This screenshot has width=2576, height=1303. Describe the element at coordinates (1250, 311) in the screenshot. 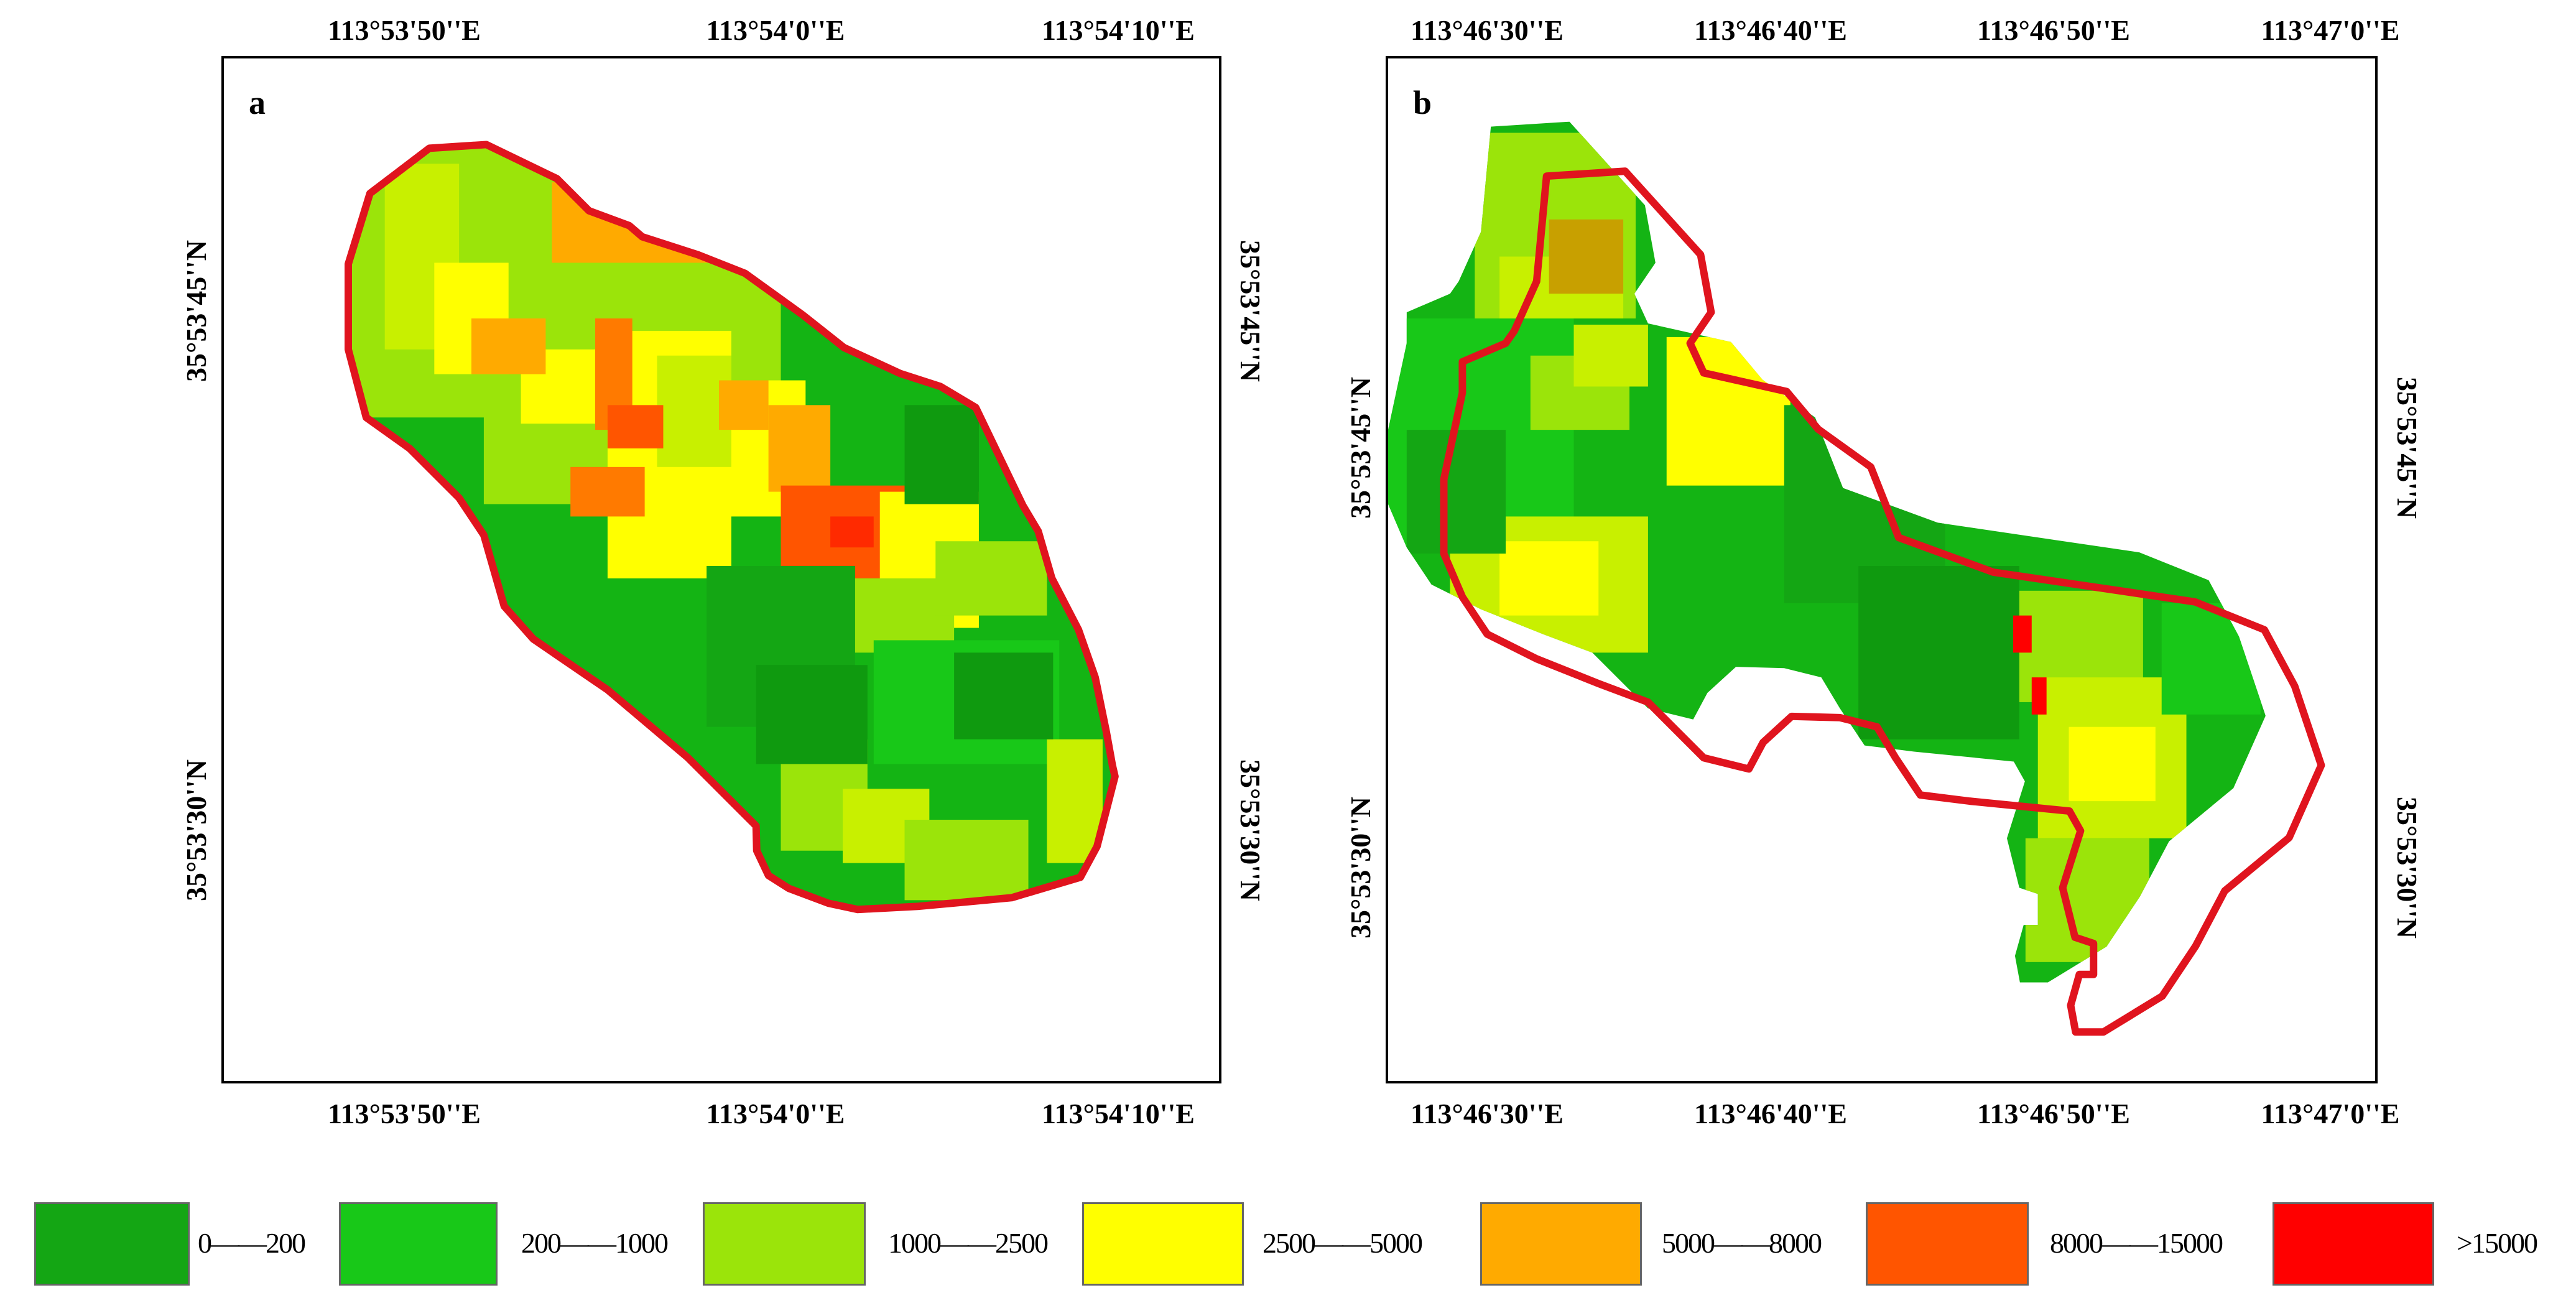

I see `panel-a-right-tick: 35°53'45''N` at that location.